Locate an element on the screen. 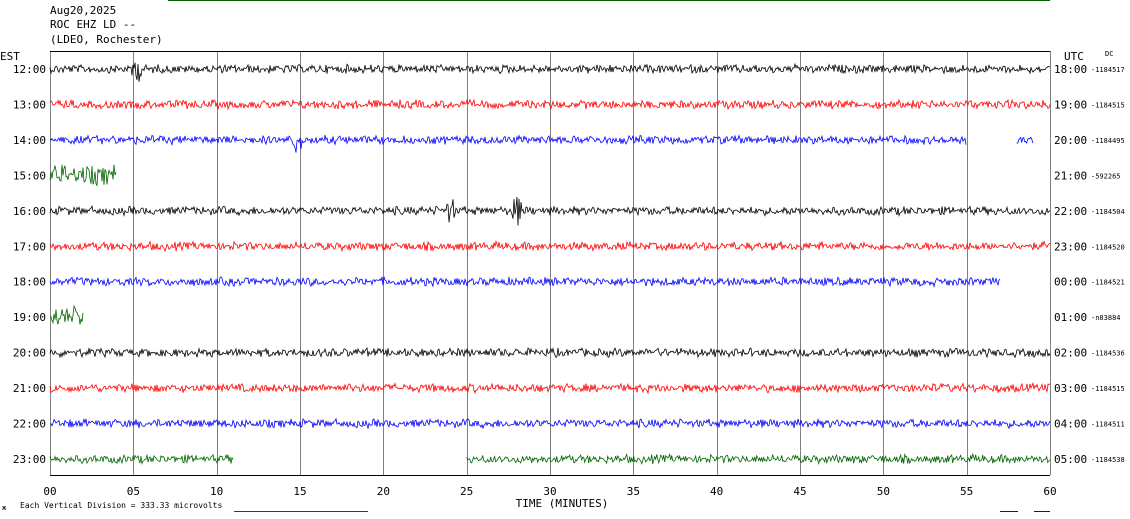 This screenshot has width=1130, height=519. trace-2000-seg0 is located at coordinates (550, 353).